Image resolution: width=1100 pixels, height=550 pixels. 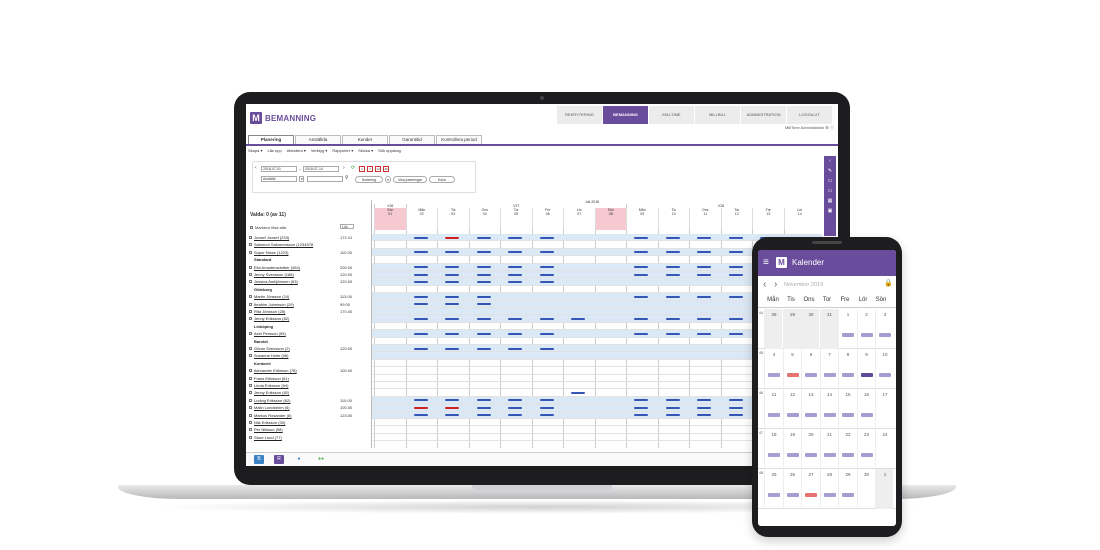 I want to click on tab-garantitid: Garantitid, so click(x=412, y=139).